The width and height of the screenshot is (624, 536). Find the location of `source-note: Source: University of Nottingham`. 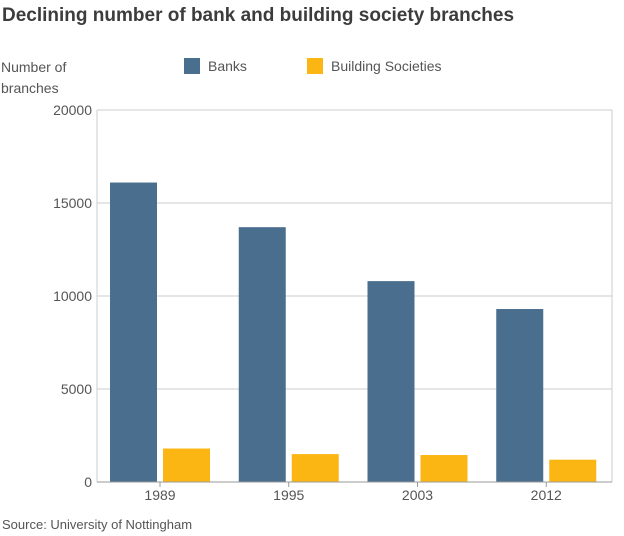

source-note: Source: University of Nottingham is located at coordinates (97, 524).